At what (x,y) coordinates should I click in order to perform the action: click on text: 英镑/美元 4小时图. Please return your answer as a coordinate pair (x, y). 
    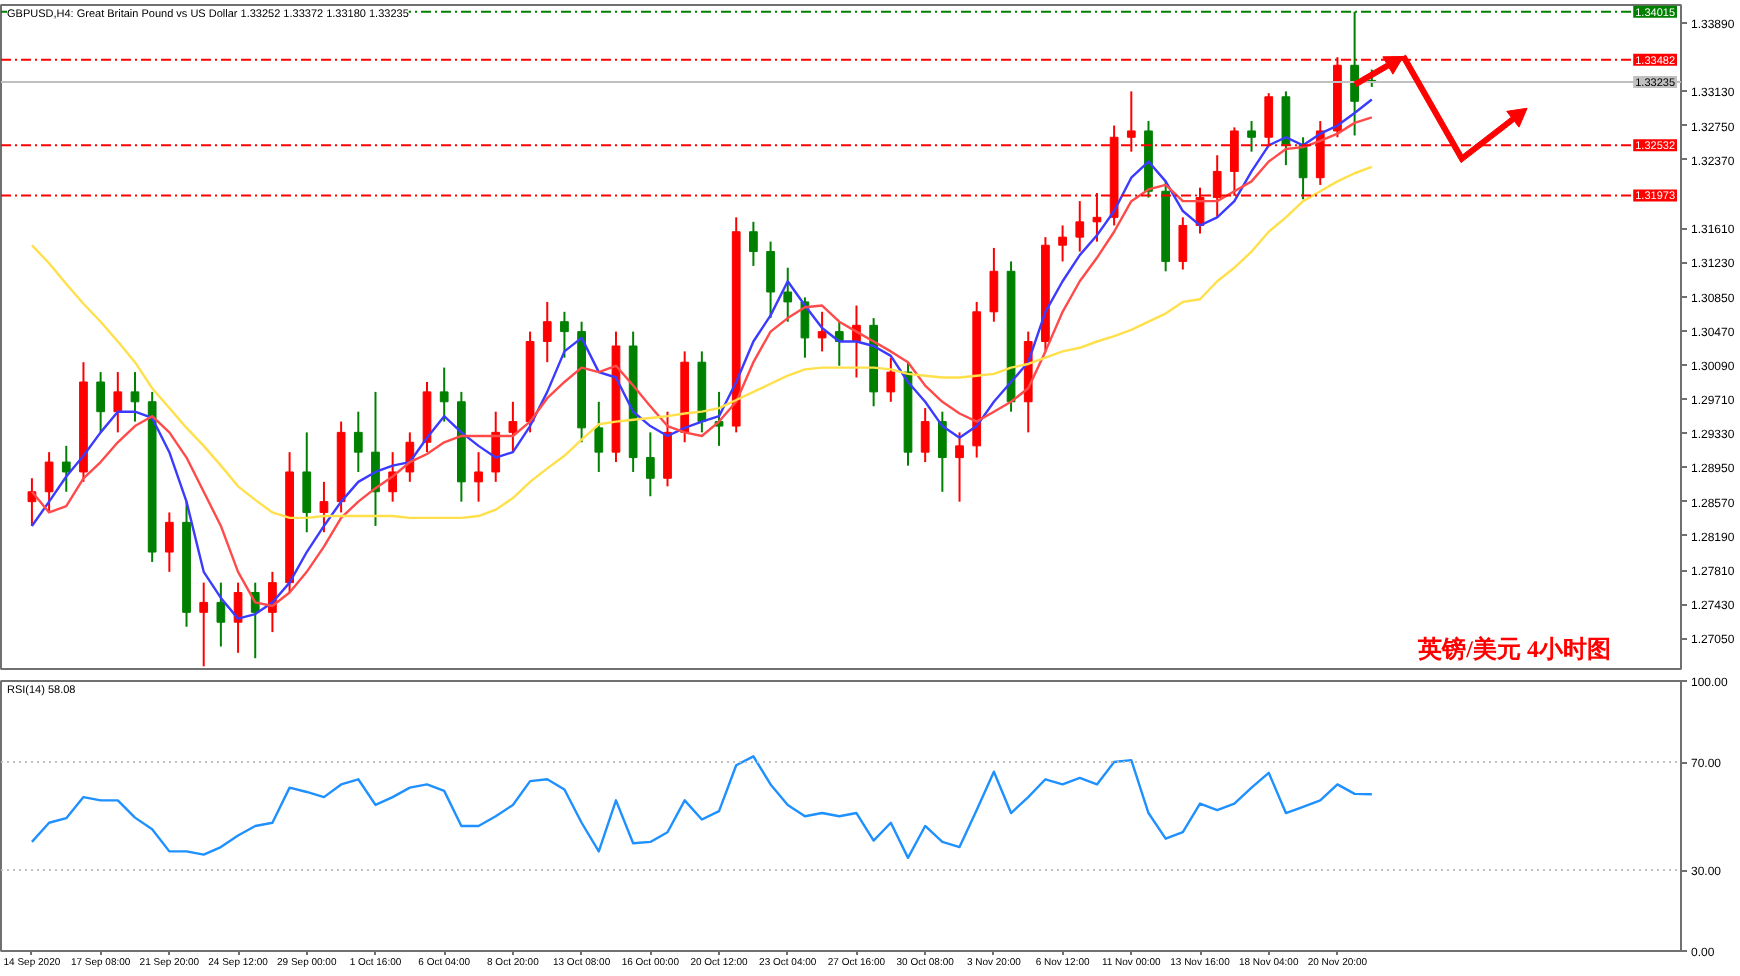
    Looking at the image, I should click on (1514, 649).